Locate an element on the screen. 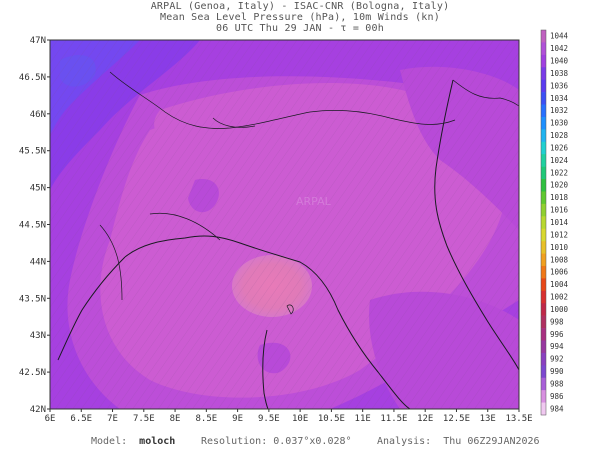  colorbar-label: 1030 is located at coordinates (559, 123).